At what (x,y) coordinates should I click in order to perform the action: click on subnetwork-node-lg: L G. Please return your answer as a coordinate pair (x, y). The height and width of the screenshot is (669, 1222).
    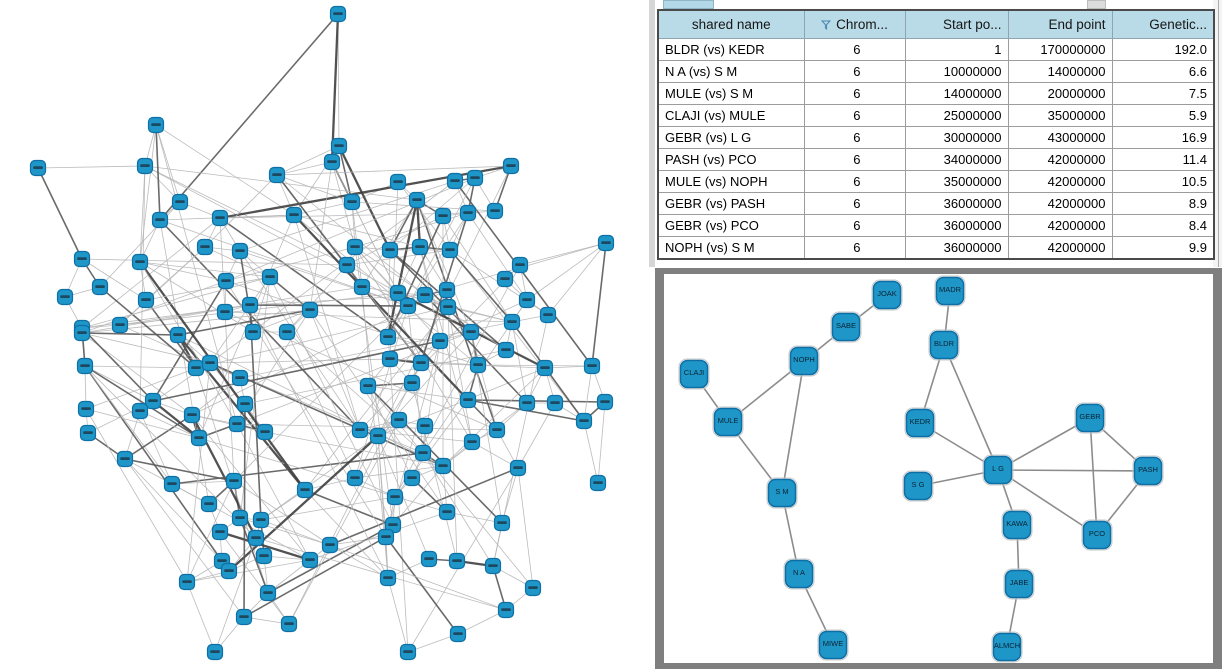
    Looking at the image, I should click on (998, 470).